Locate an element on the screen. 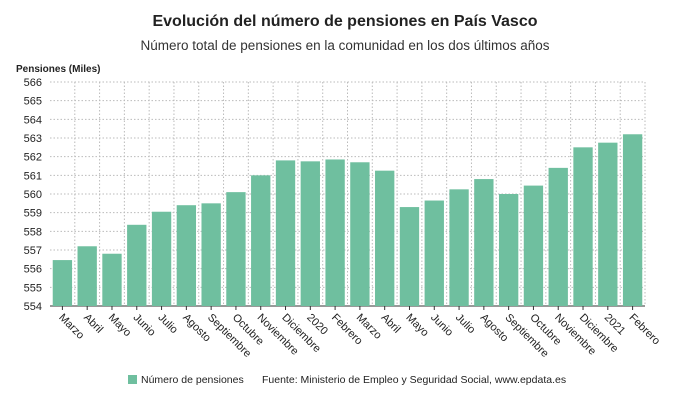  y-tick-label: 565 is located at coordinates (33, 102).